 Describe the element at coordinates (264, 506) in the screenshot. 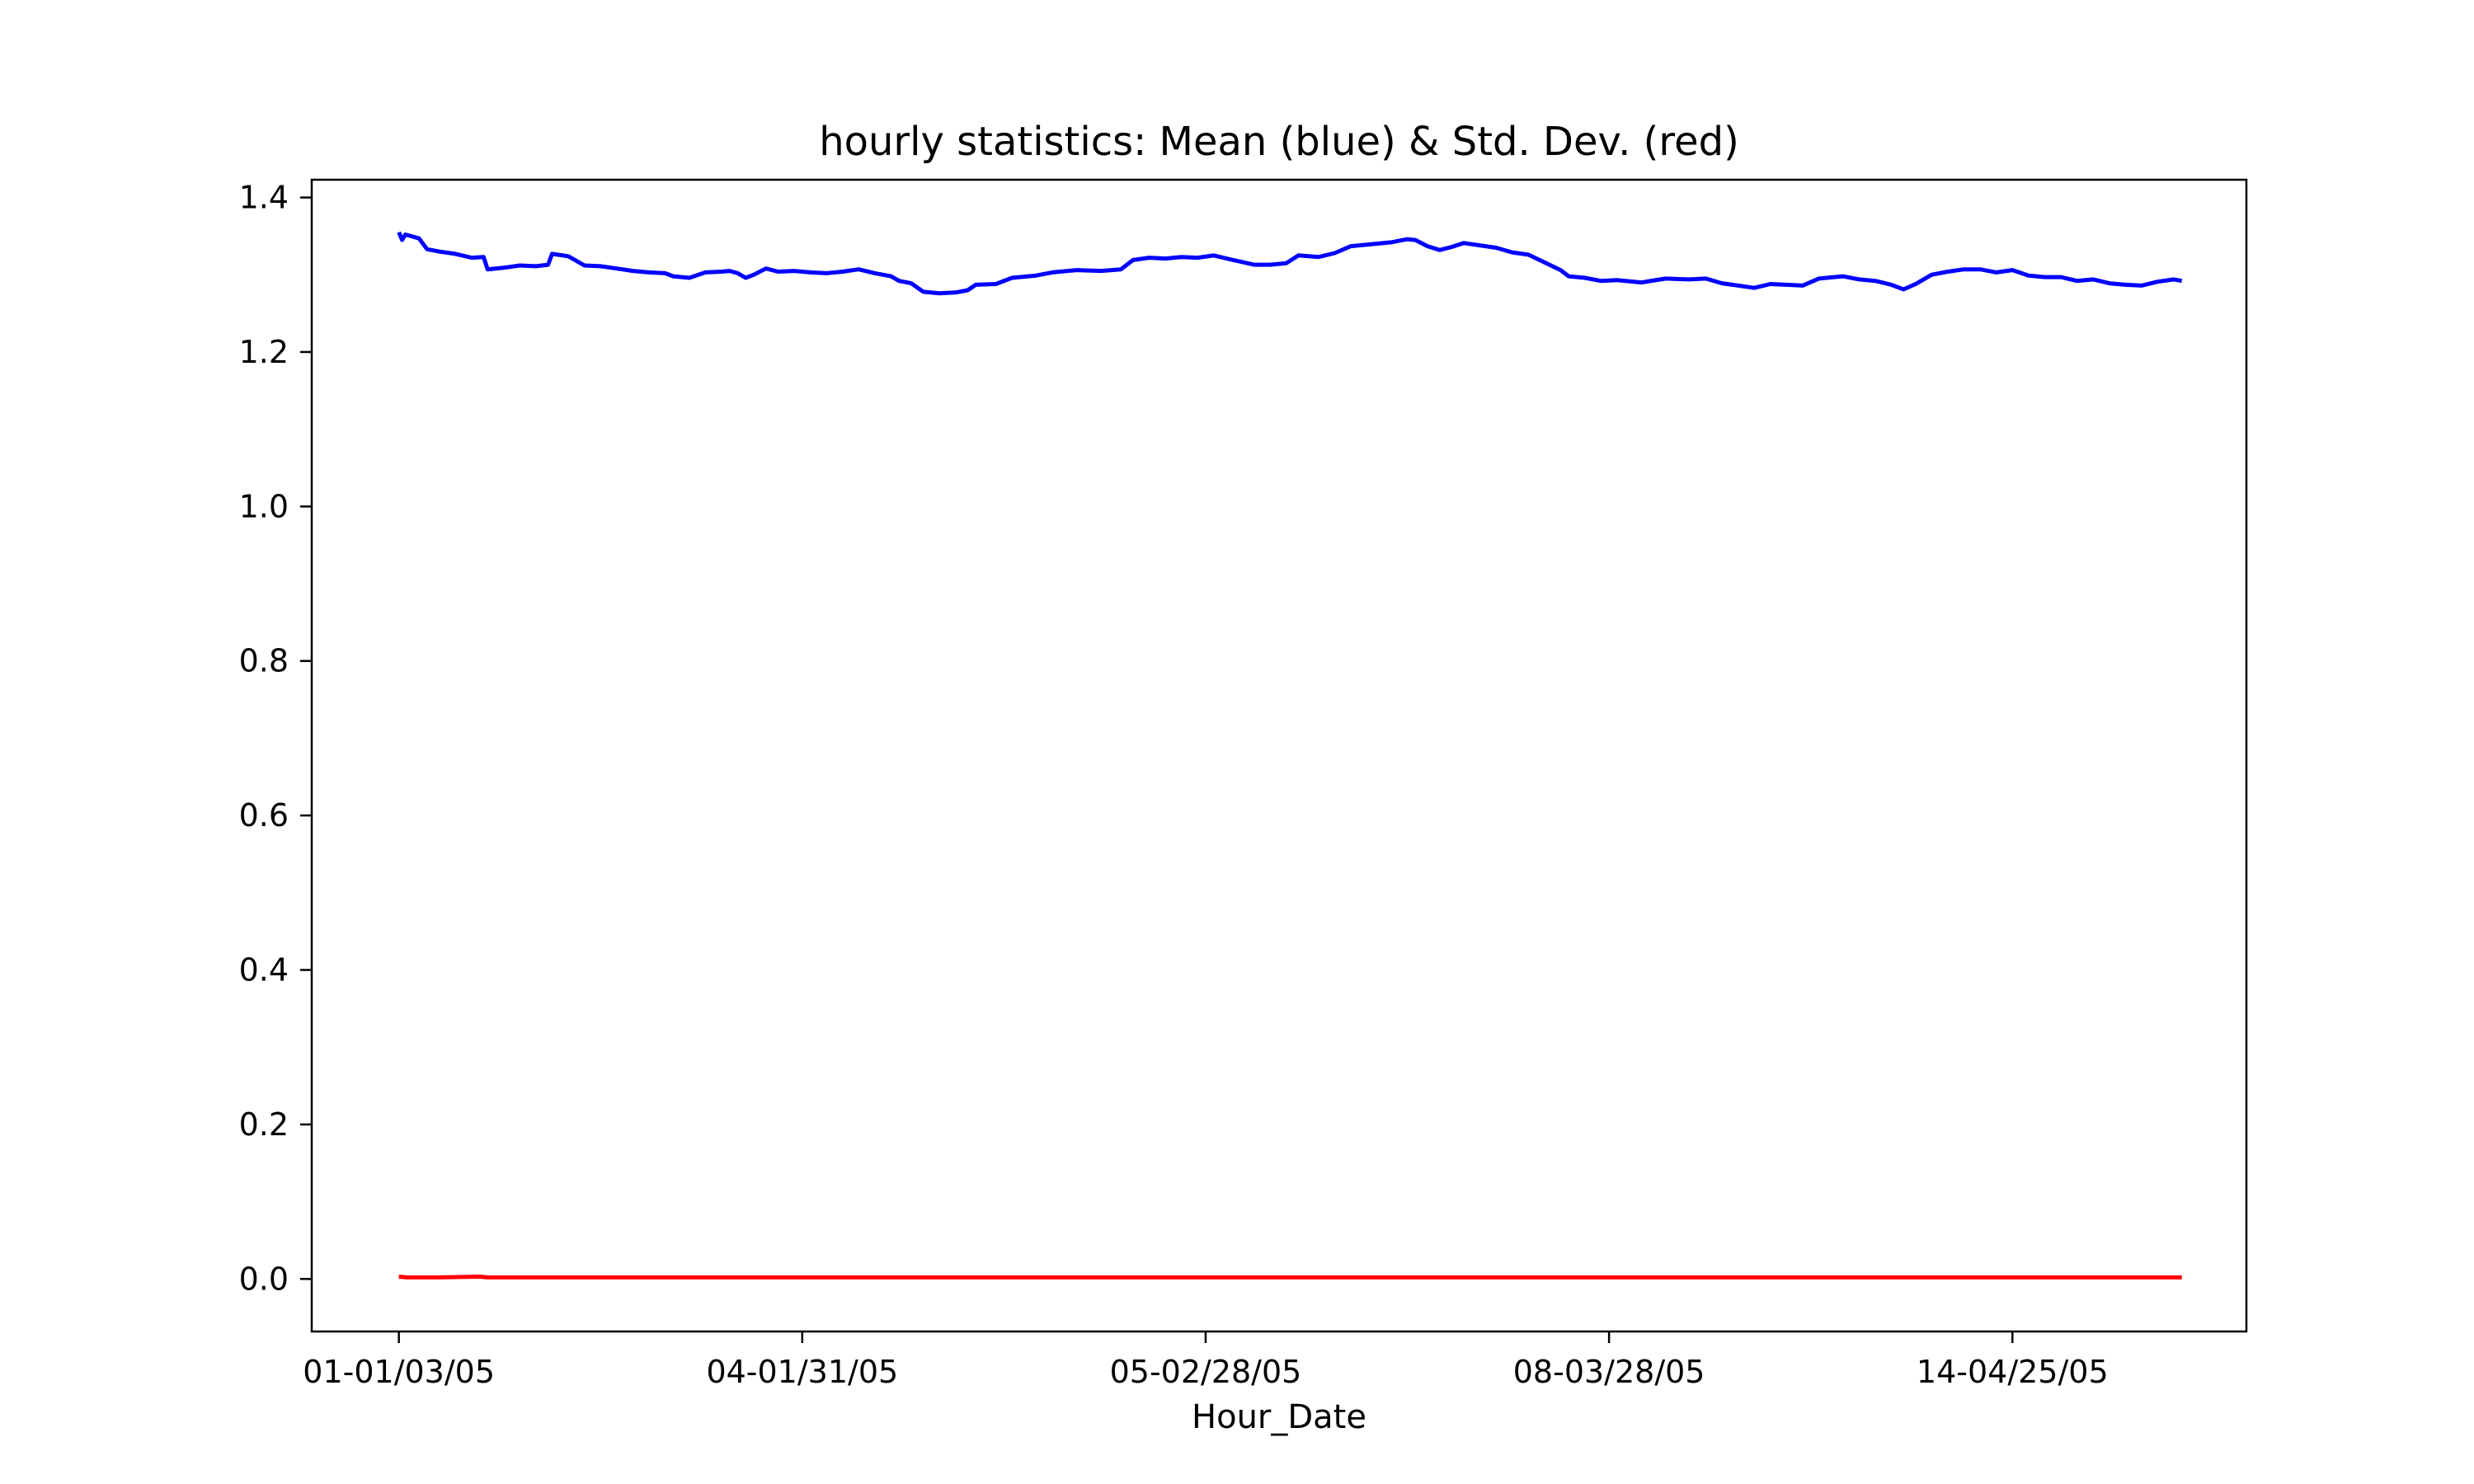

I see `y-tick-label-5: 1.0` at that location.